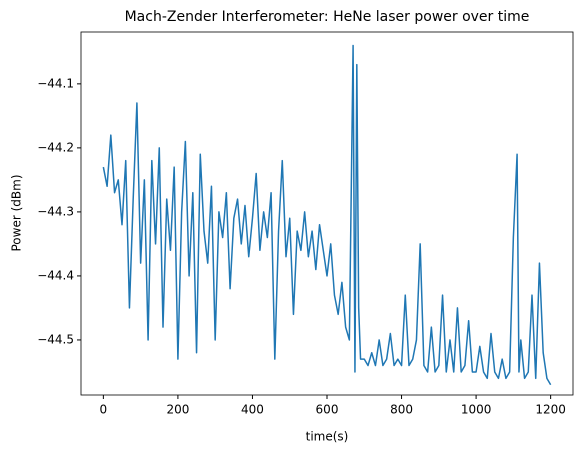 The image size is (587, 453). What do you see at coordinates (550, 410) in the screenshot?
I see `x-tick-label: 1200` at bounding box center [550, 410].